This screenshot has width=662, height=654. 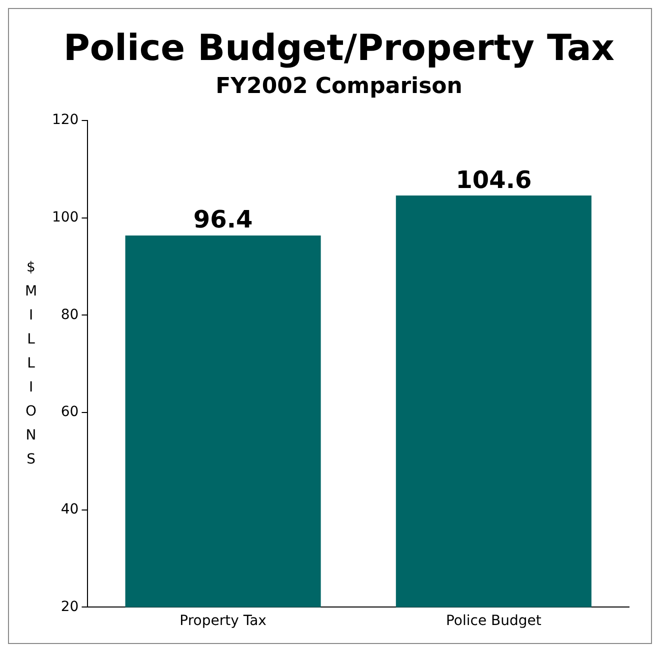 I want to click on y-tick-label: 100, so click(x=65, y=218).